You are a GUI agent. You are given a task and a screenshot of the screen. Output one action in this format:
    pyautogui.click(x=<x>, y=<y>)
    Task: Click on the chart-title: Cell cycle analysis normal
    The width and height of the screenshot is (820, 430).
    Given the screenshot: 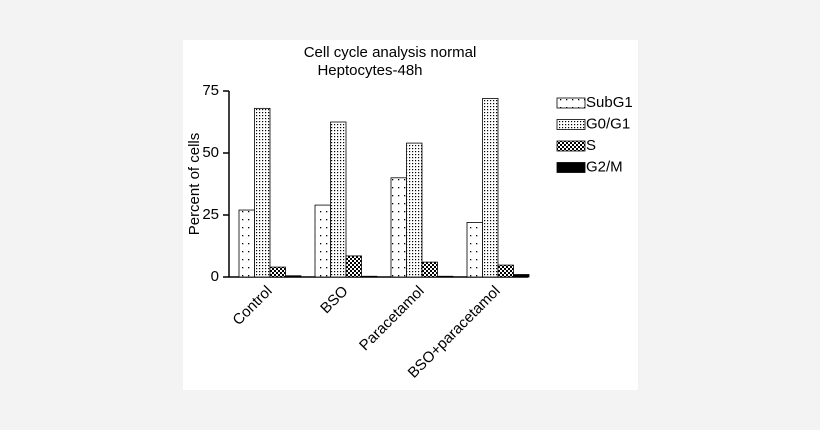 What is the action you would take?
    pyautogui.click(x=390, y=52)
    